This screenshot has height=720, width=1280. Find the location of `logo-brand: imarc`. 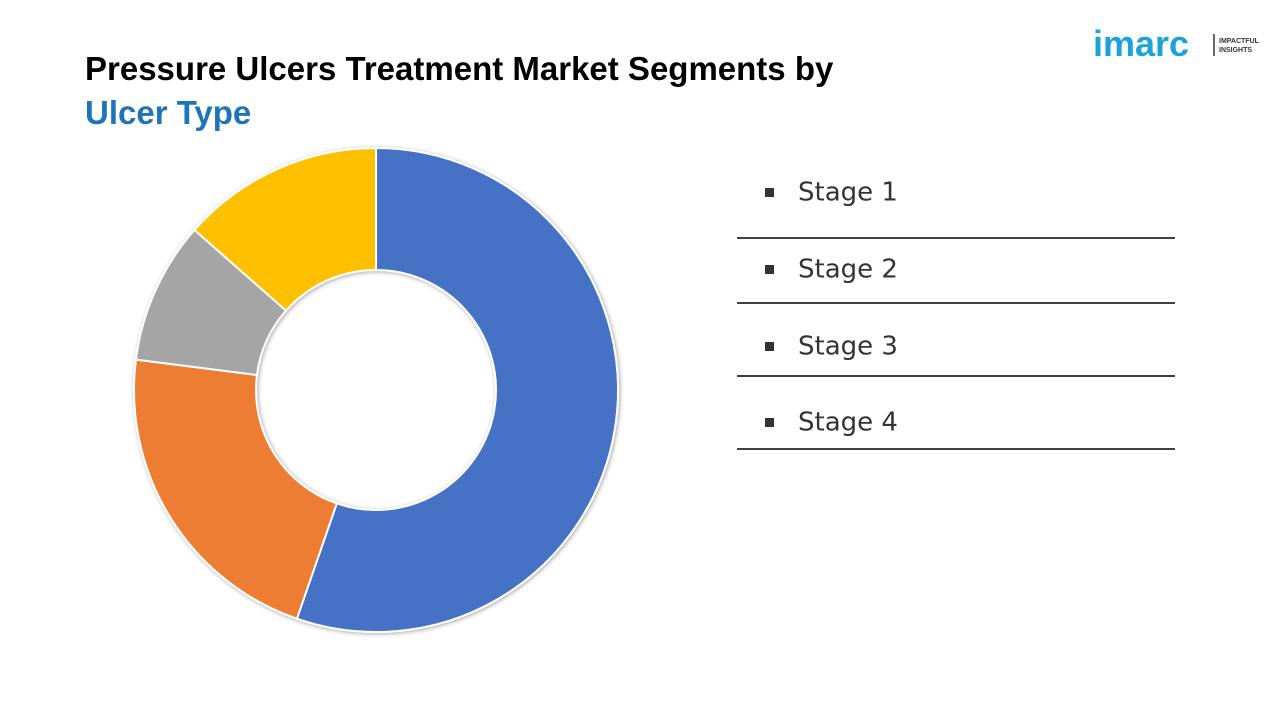

logo-brand: imarc is located at coordinates (1141, 43).